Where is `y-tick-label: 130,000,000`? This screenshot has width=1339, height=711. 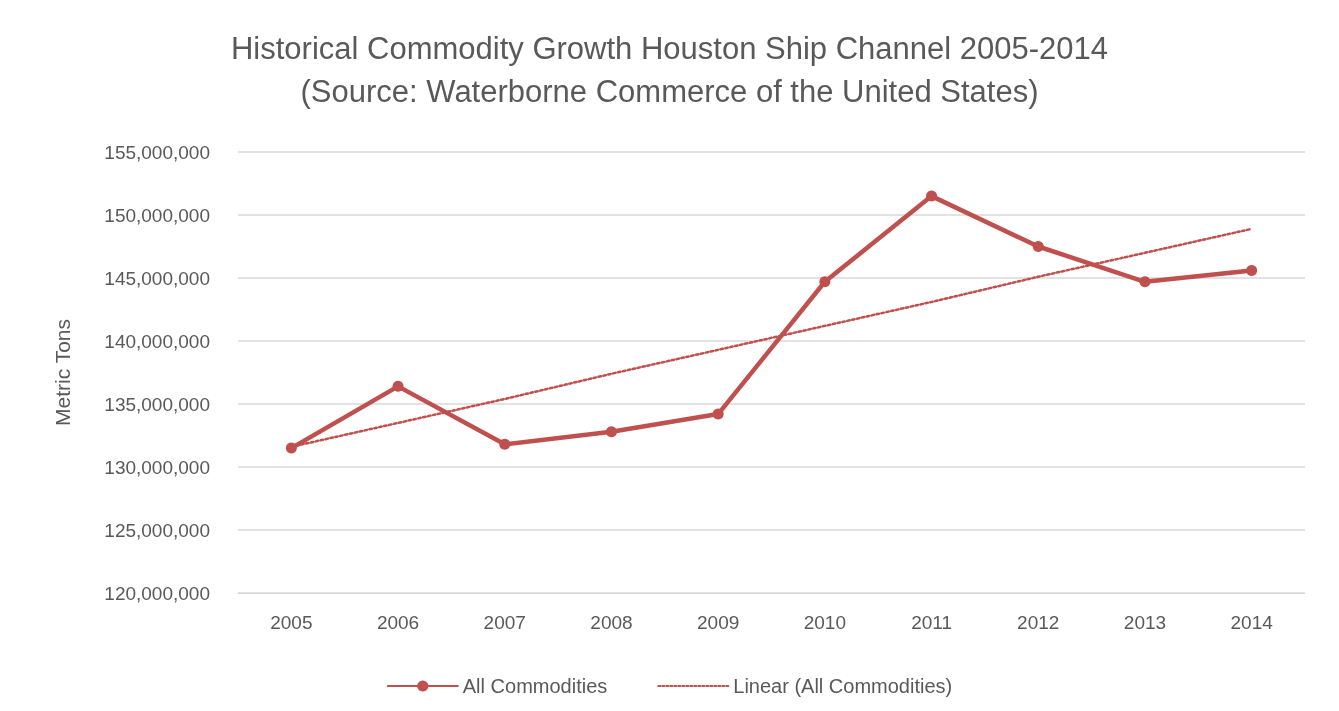
y-tick-label: 130,000,000 is located at coordinates (157, 467).